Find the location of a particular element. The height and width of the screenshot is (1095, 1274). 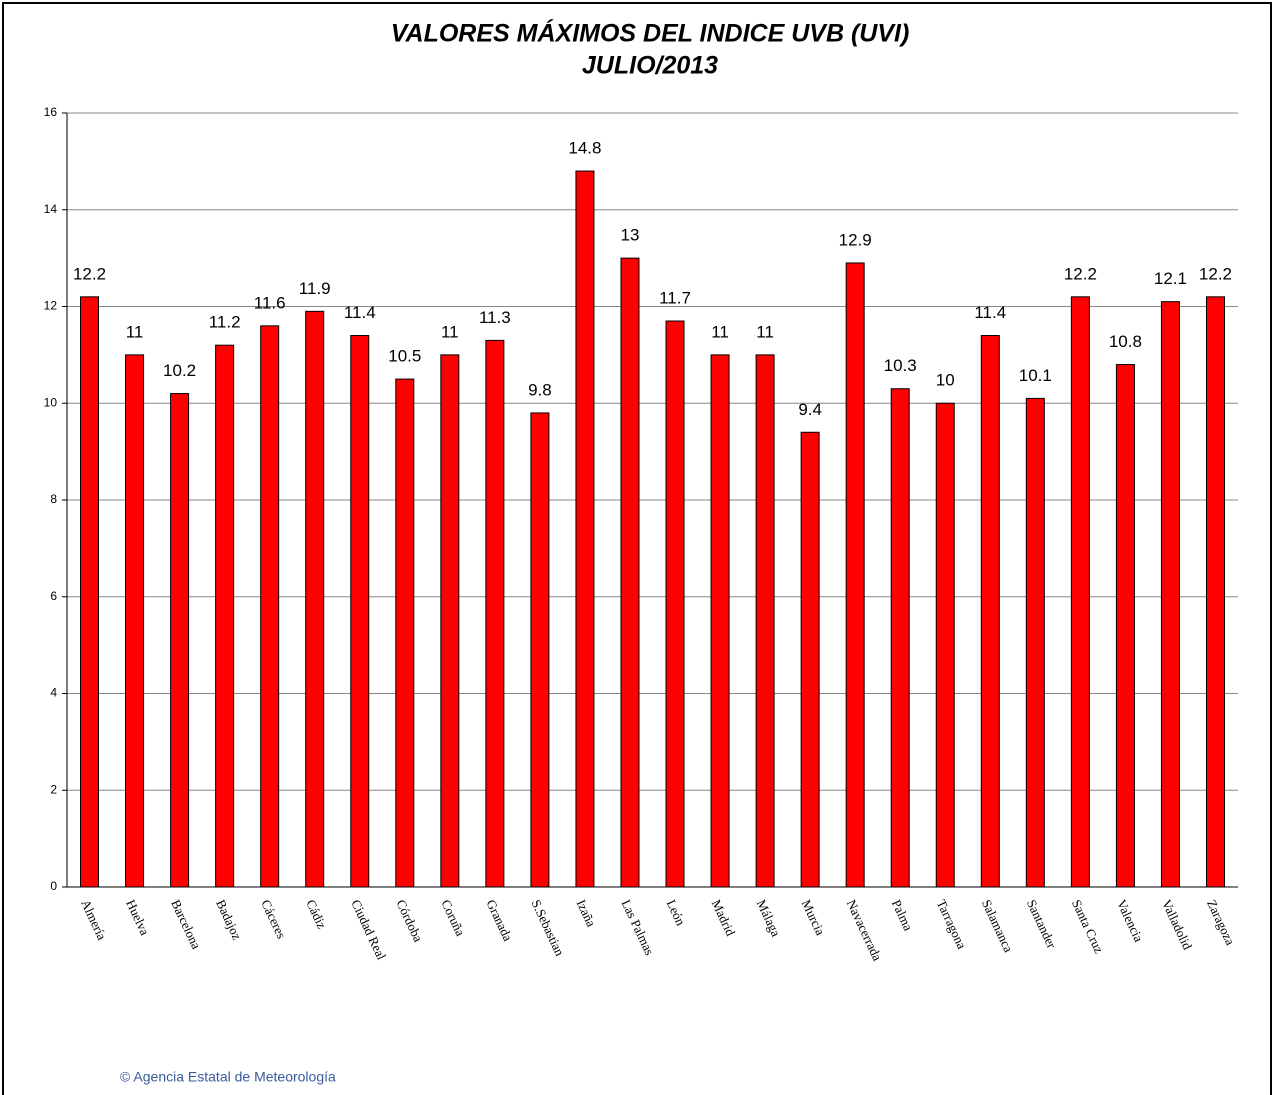

value-label: 14.8 is located at coordinates (584, 148).